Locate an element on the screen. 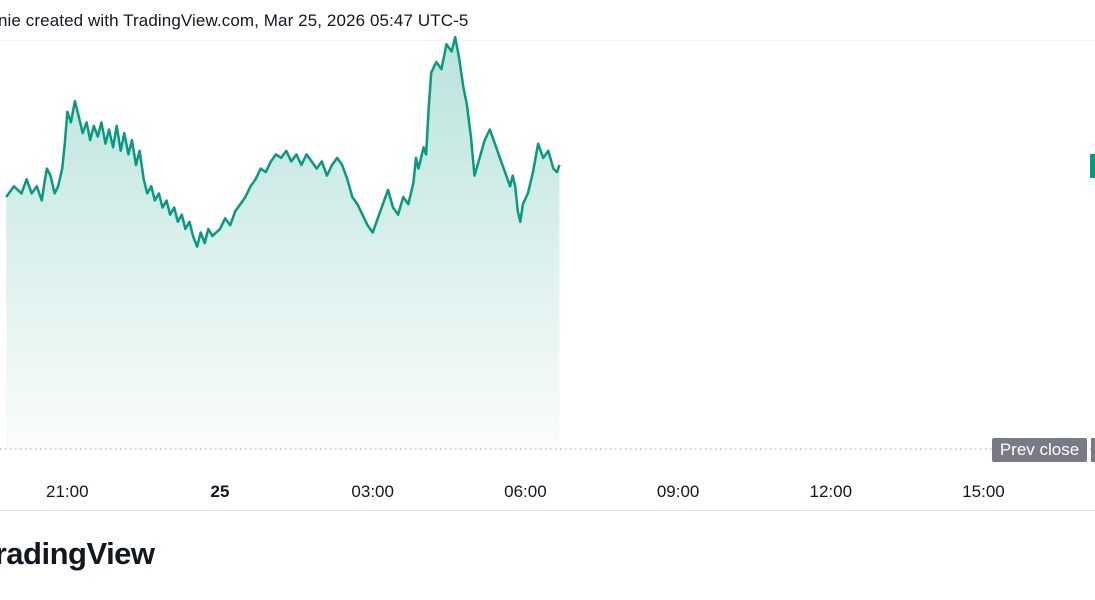 The image size is (1095, 600). prev-close-badge: Prev close is located at coordinates (1039, 450).